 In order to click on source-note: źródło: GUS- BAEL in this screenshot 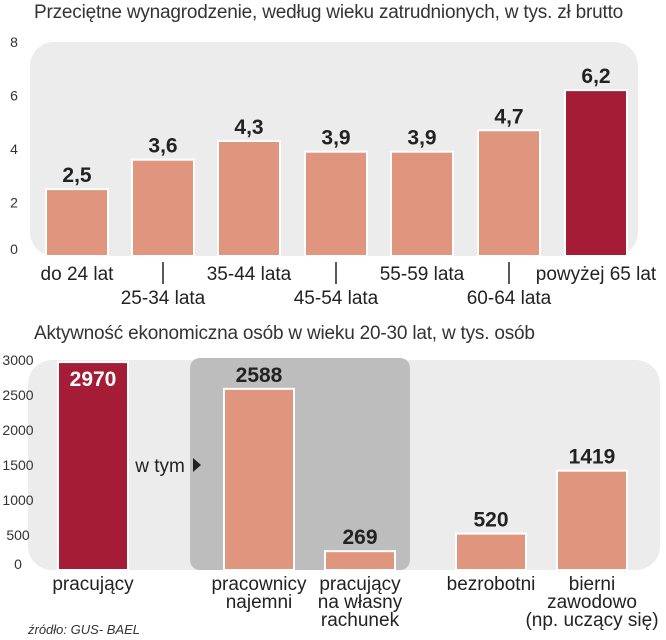, I will do `click(84, 629)`.